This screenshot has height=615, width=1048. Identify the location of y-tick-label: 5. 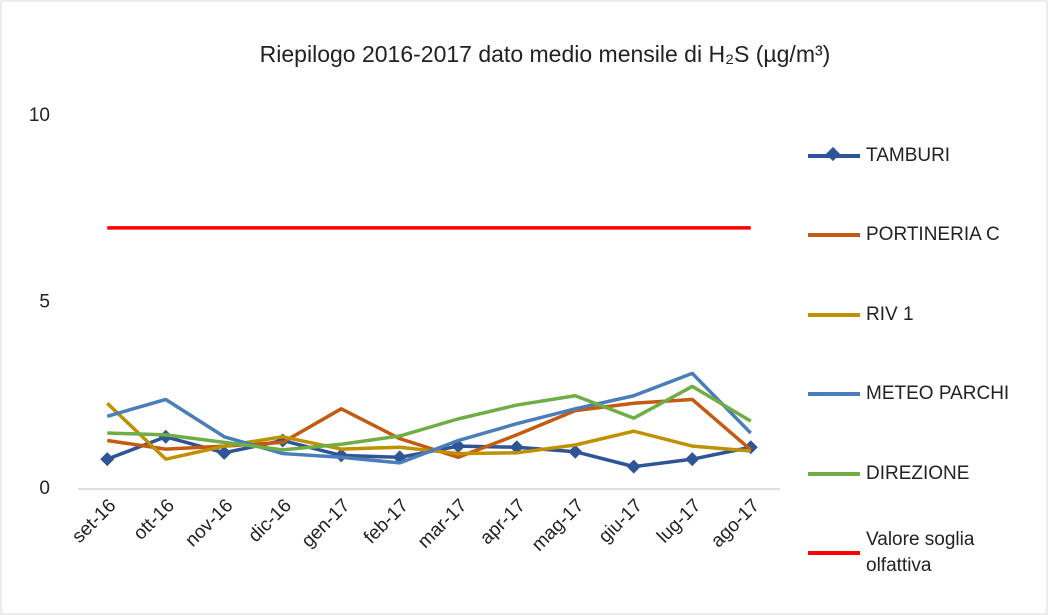
(44, 302).